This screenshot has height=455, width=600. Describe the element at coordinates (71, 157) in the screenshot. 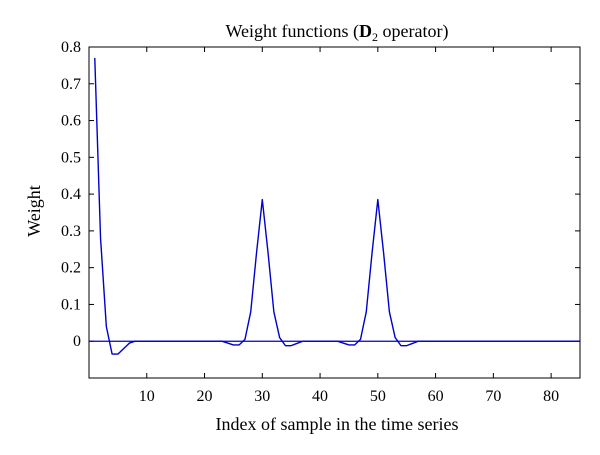

I see `y-tick-label: 0.5` at that location.